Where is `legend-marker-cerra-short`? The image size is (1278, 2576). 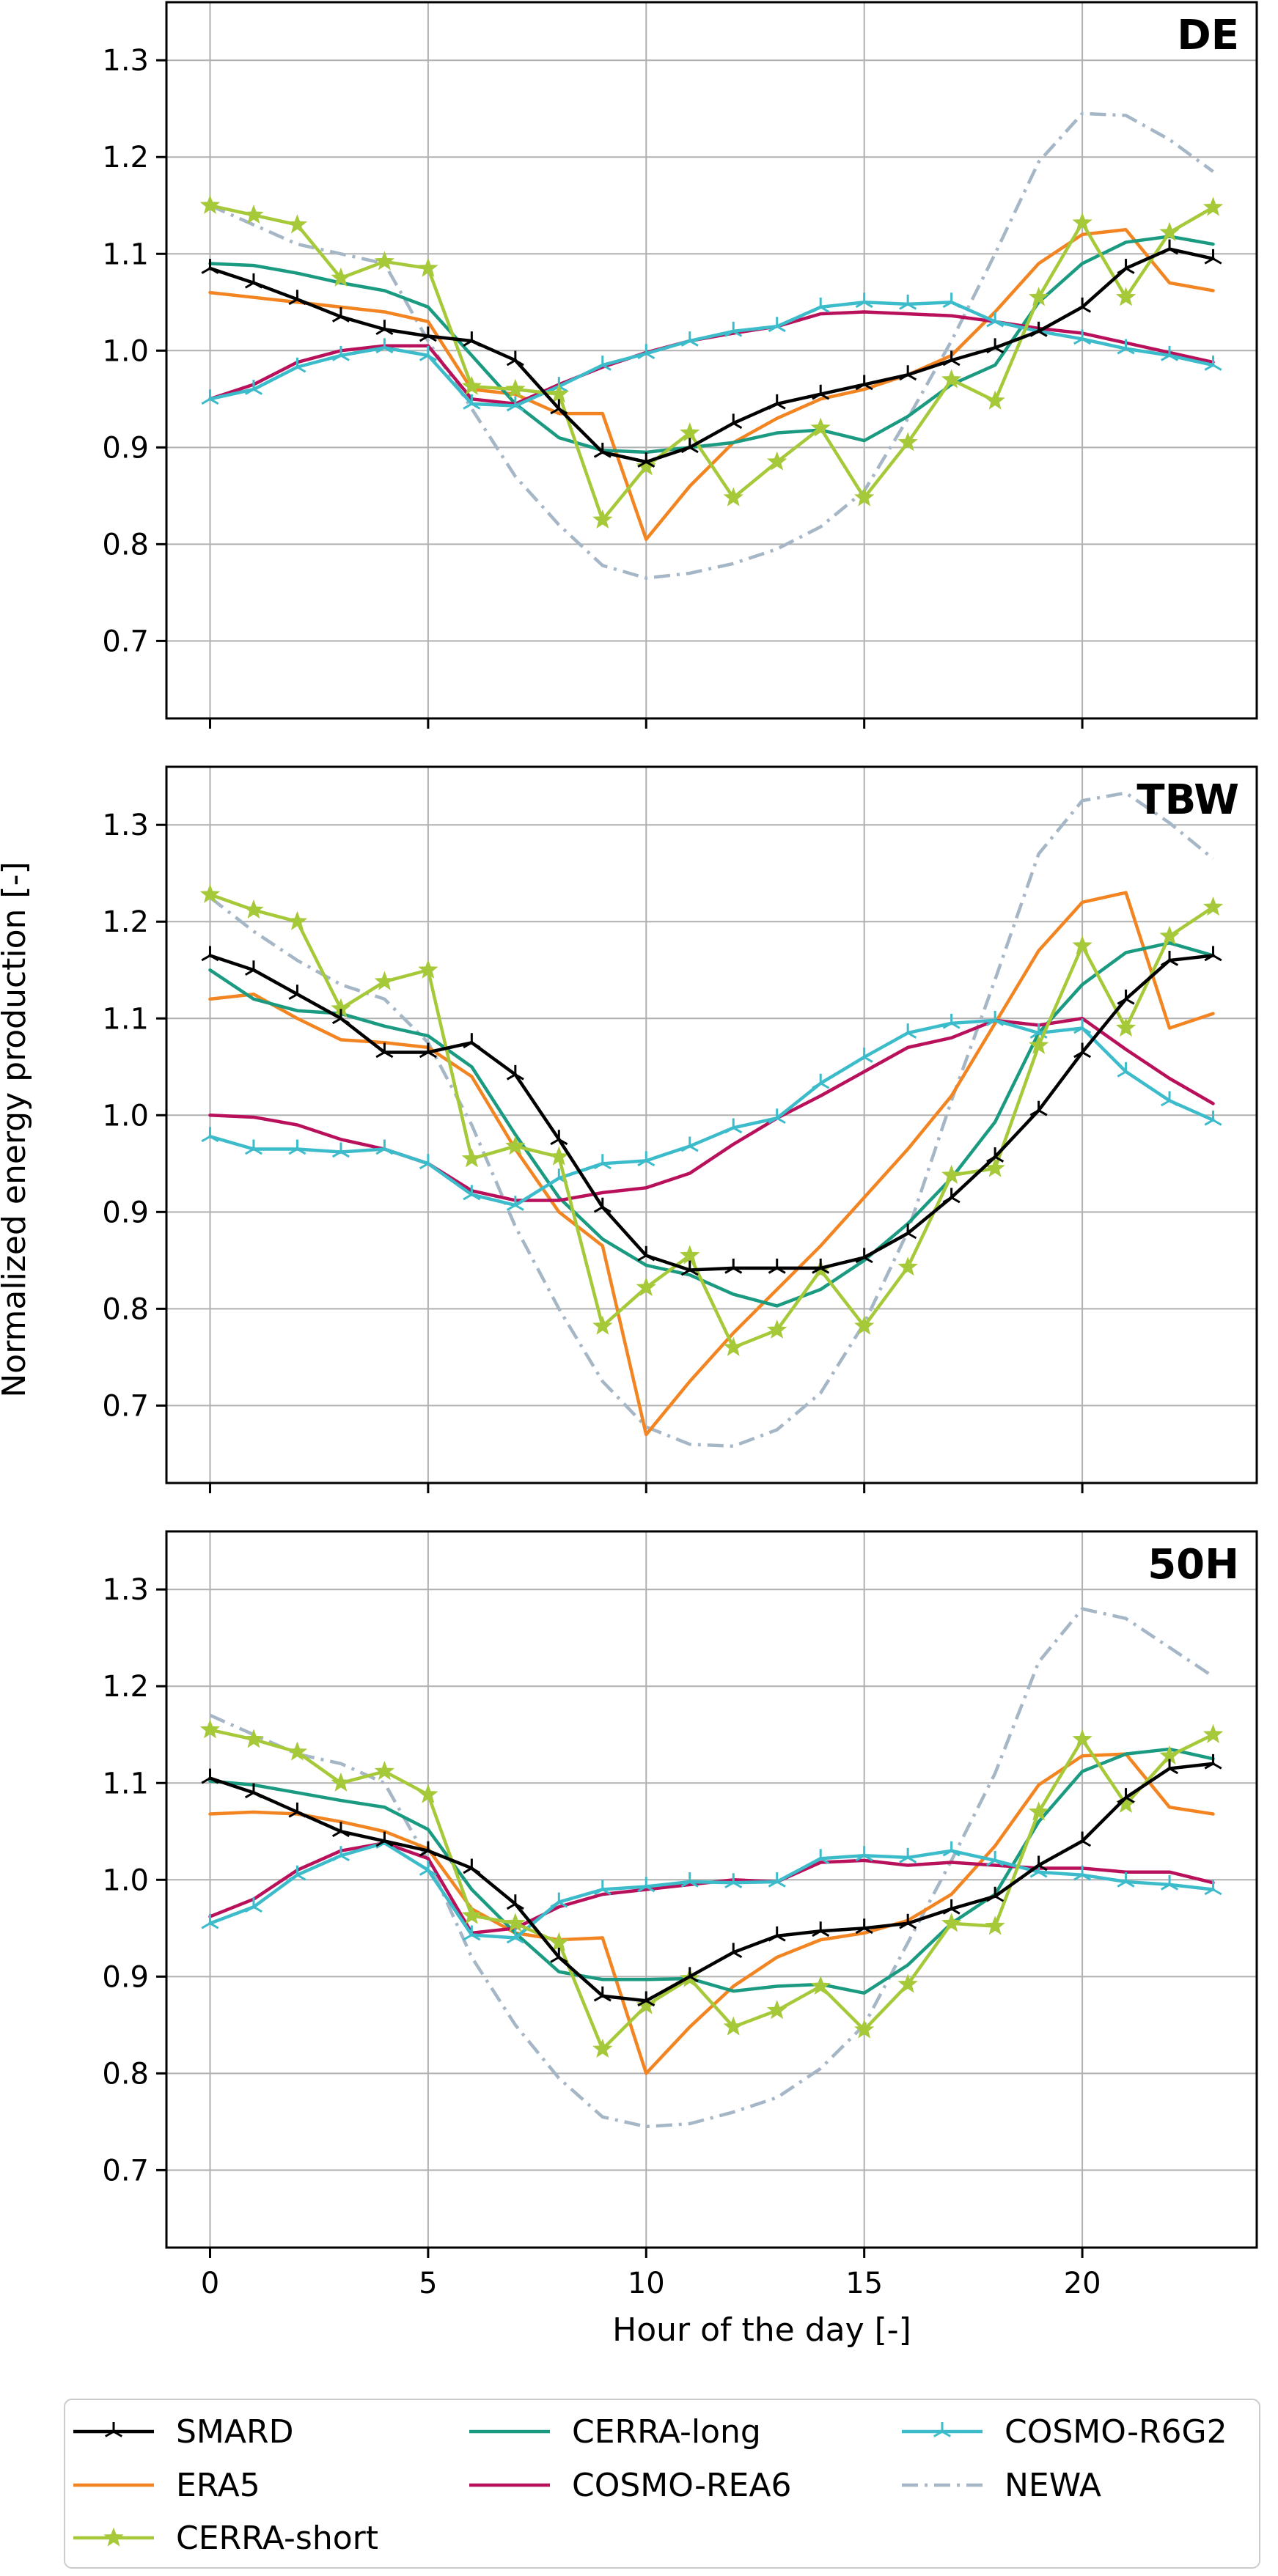
legend-marker-cerra-short is located at coordinates (113, 2537).